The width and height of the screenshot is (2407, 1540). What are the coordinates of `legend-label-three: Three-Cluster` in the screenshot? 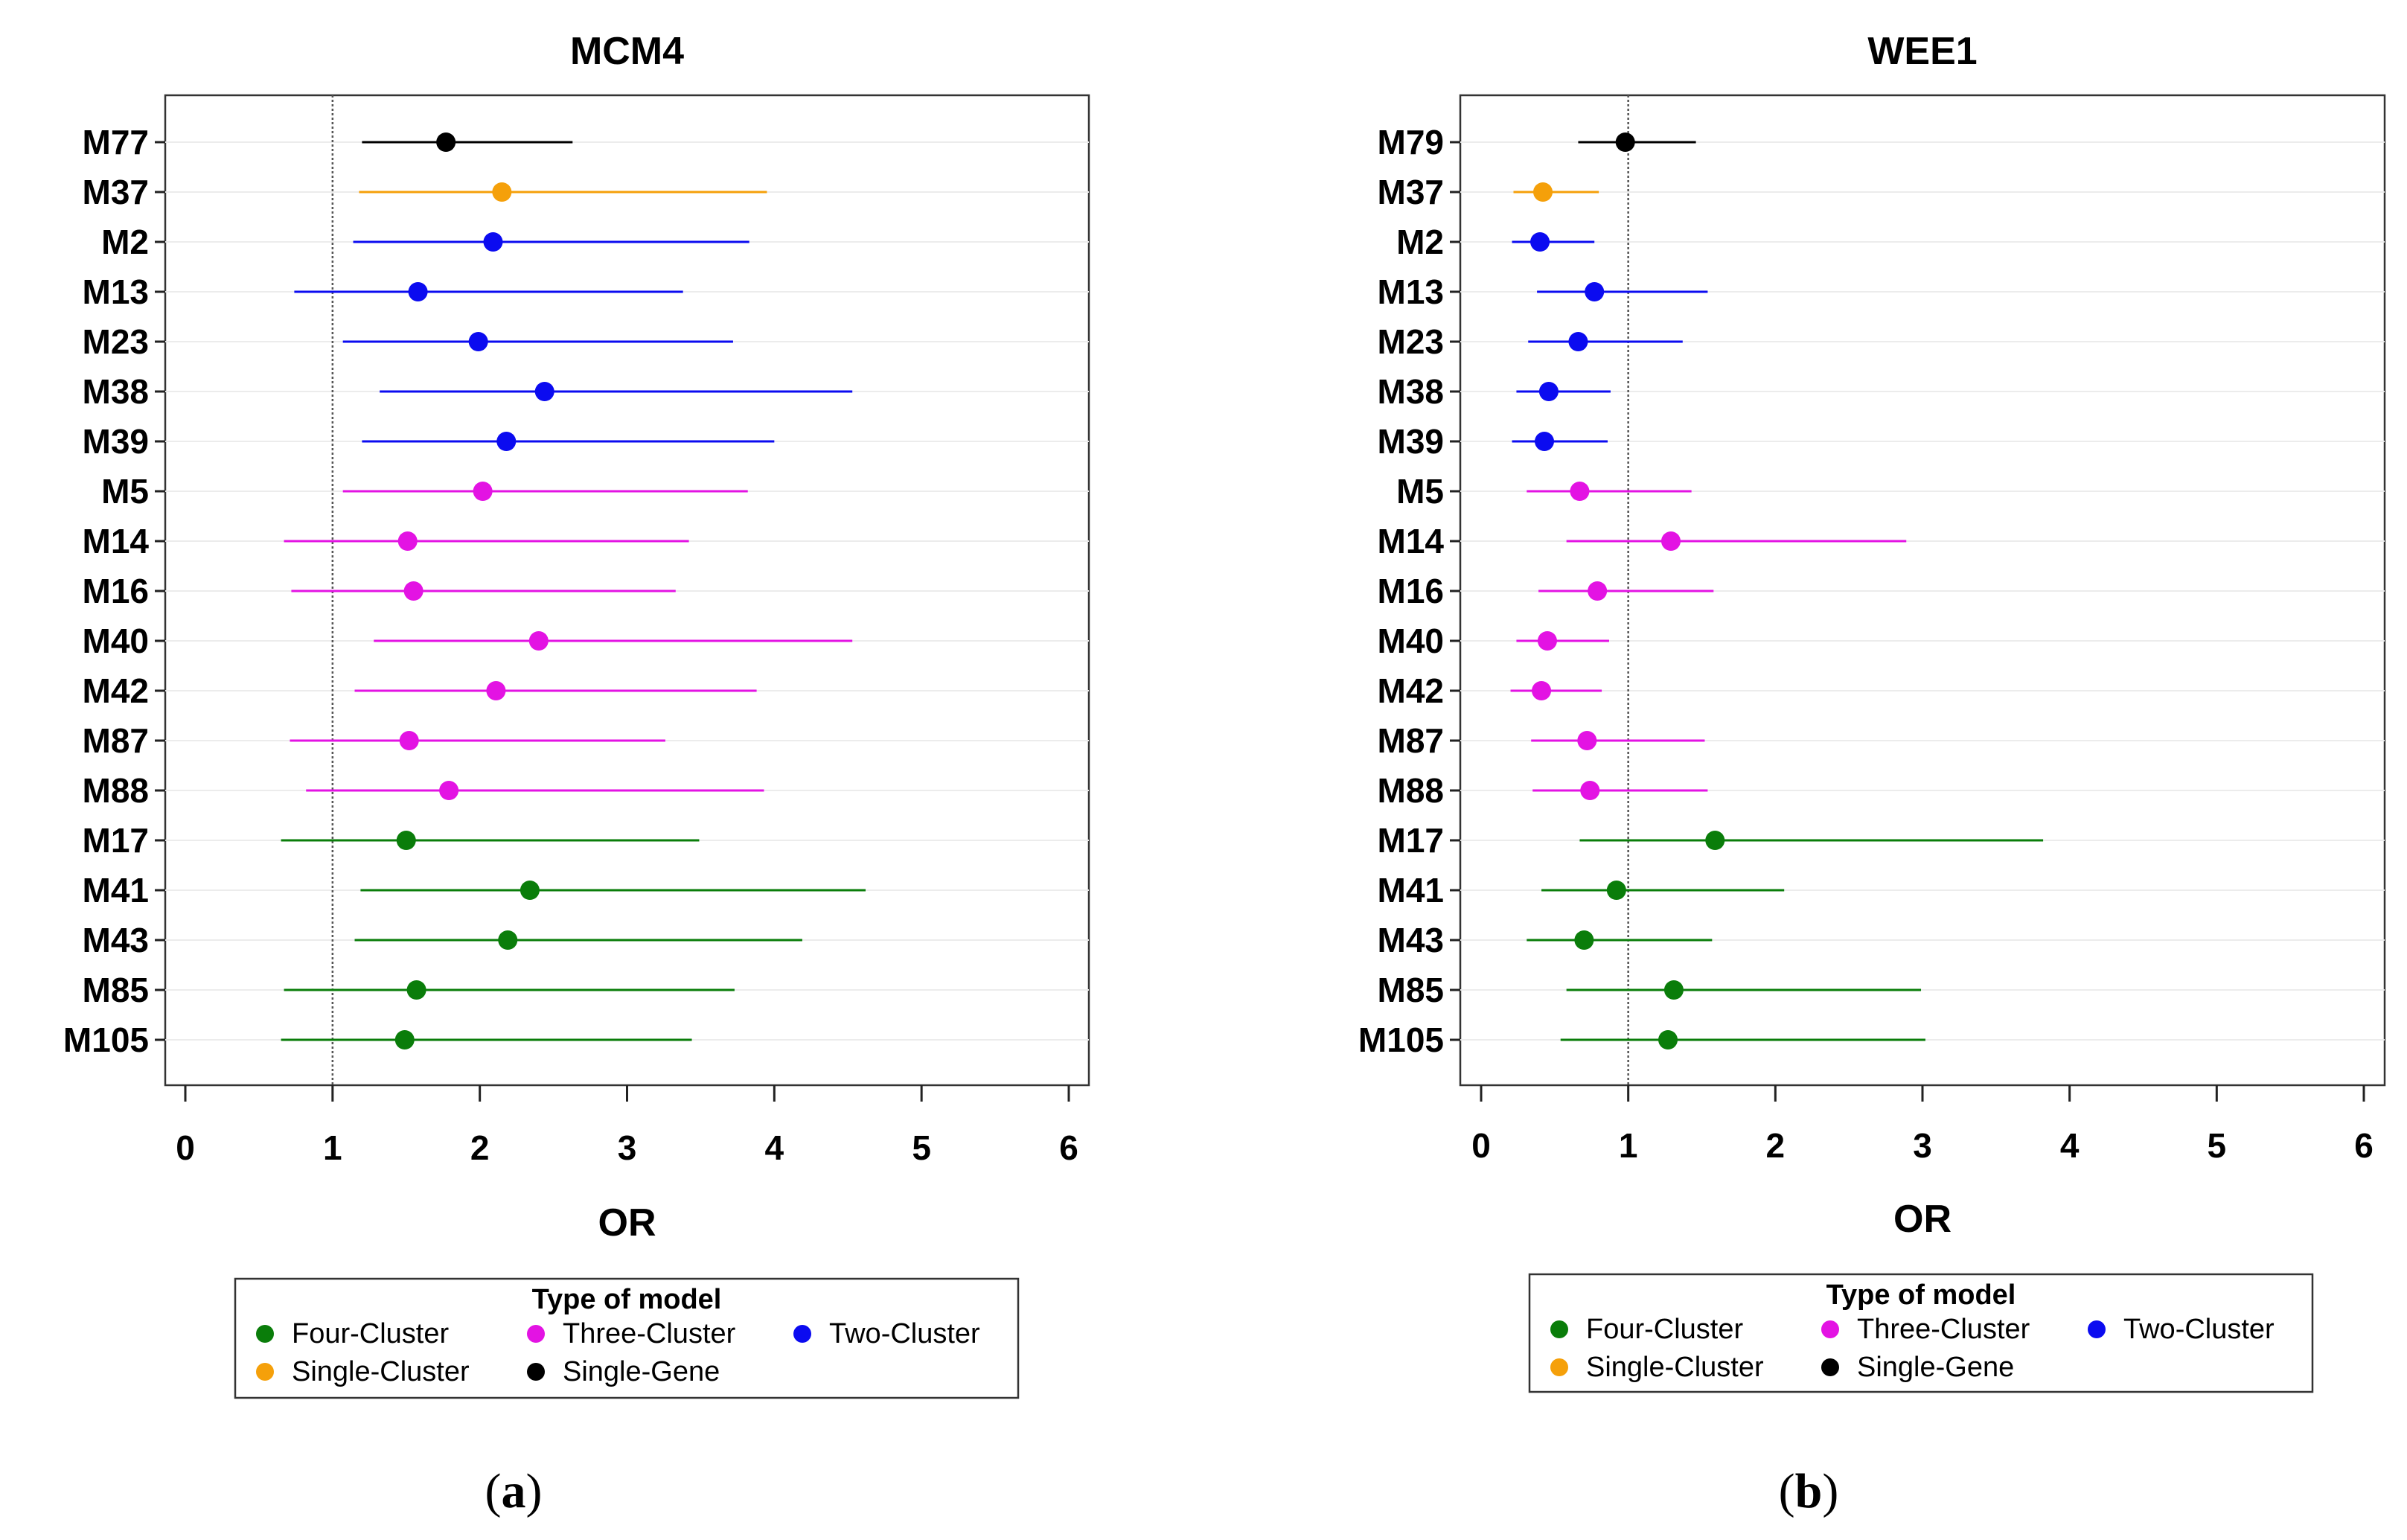 It's located at (650, 1334).